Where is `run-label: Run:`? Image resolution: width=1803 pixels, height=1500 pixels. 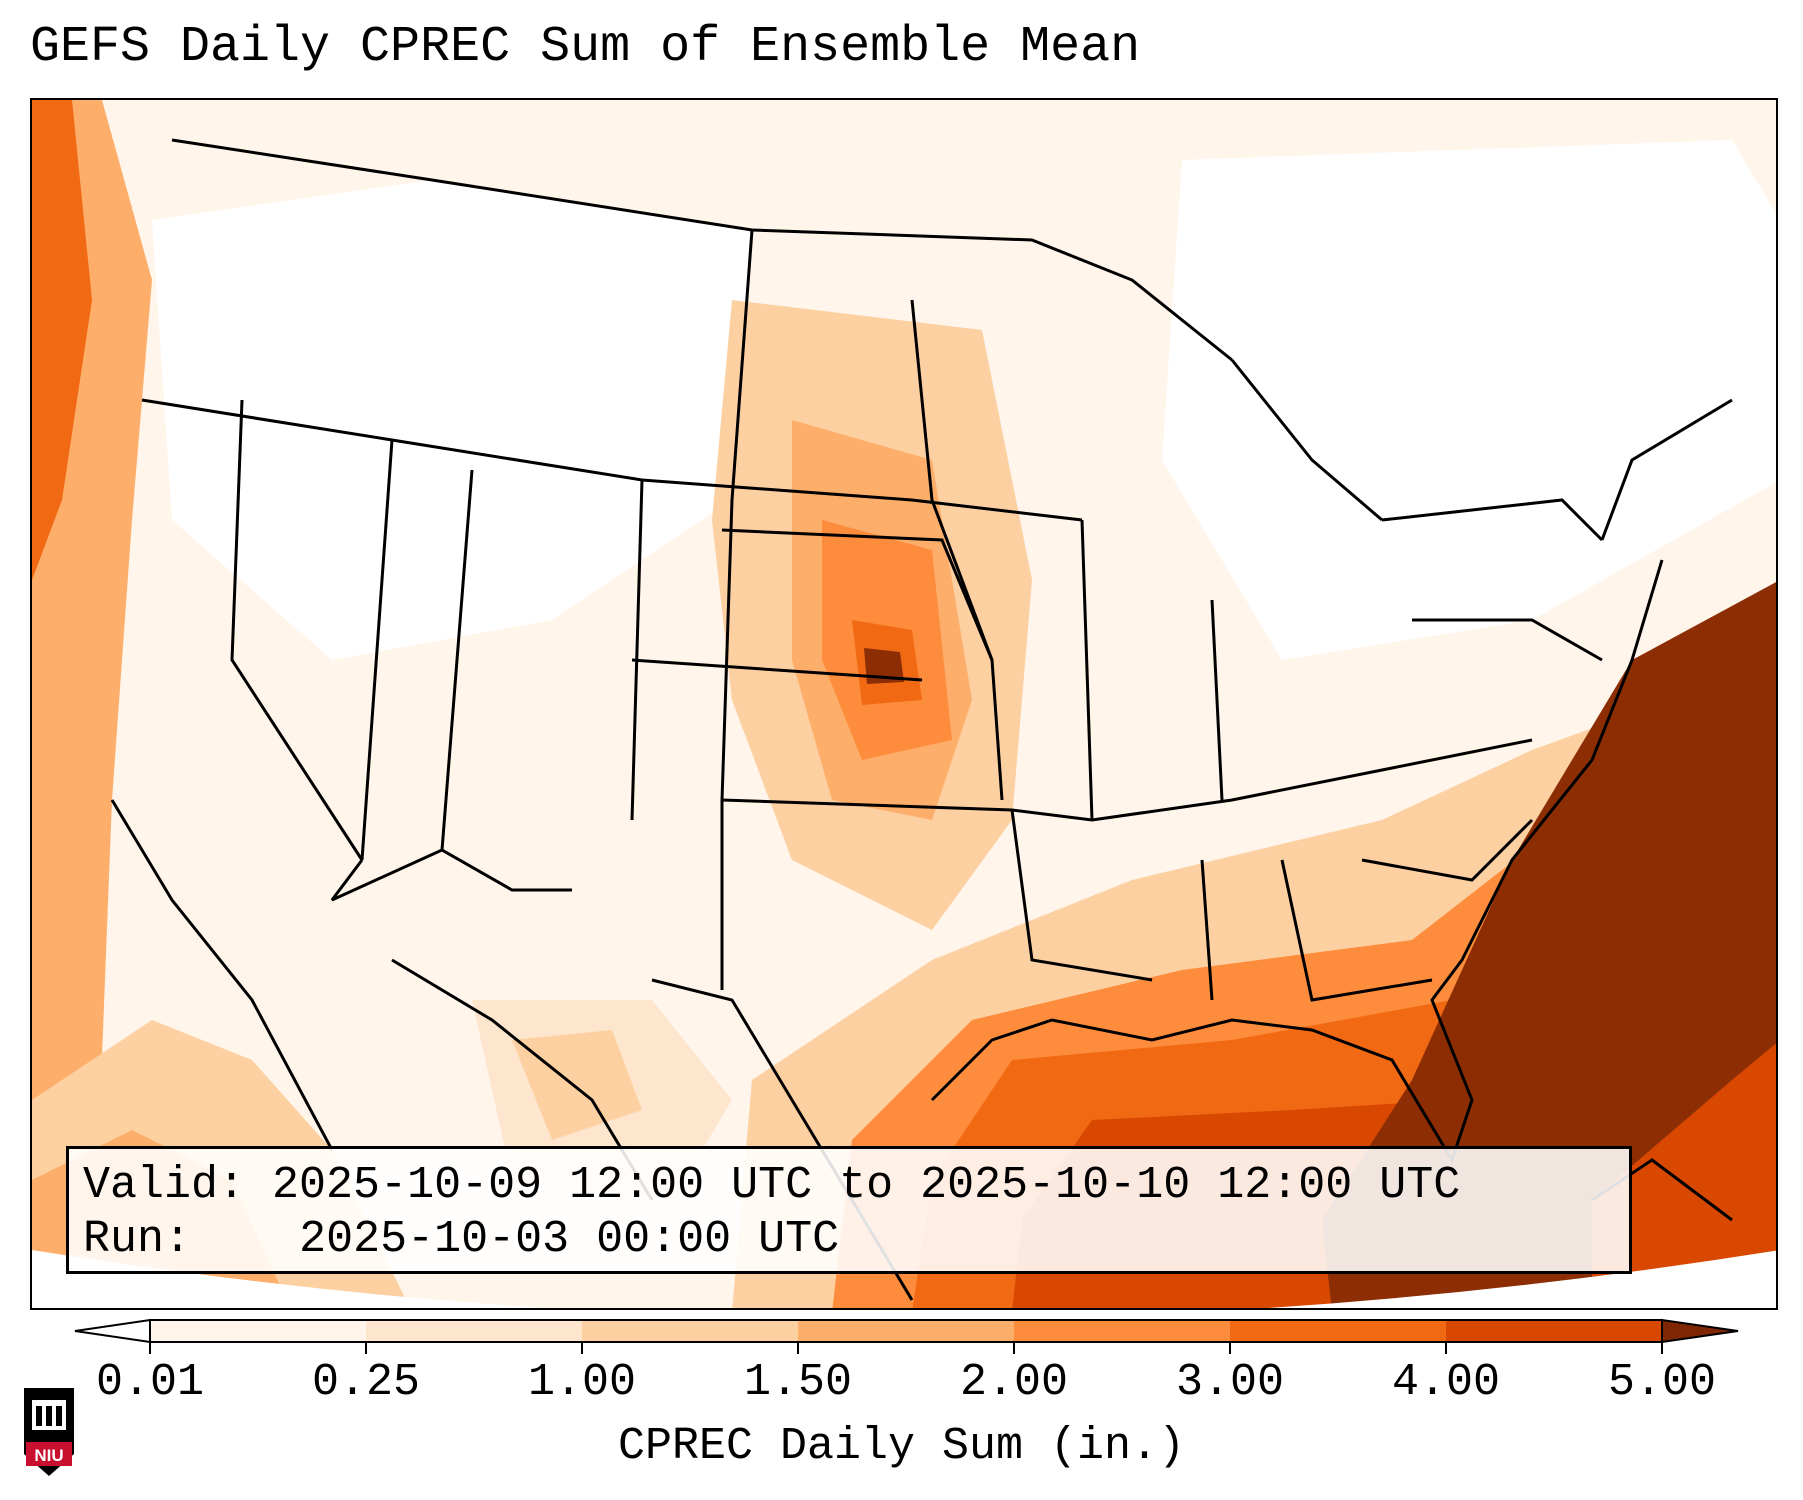 run-label: Run: is located at coordinates (137, 1239).